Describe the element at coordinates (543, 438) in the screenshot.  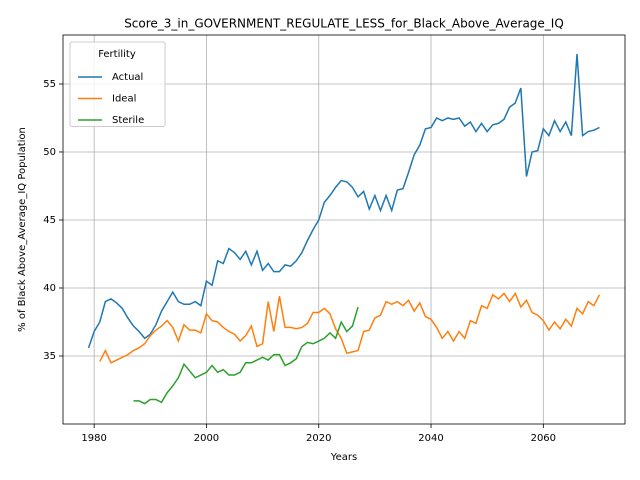
I see `x-tick-label: 2060` at that location.